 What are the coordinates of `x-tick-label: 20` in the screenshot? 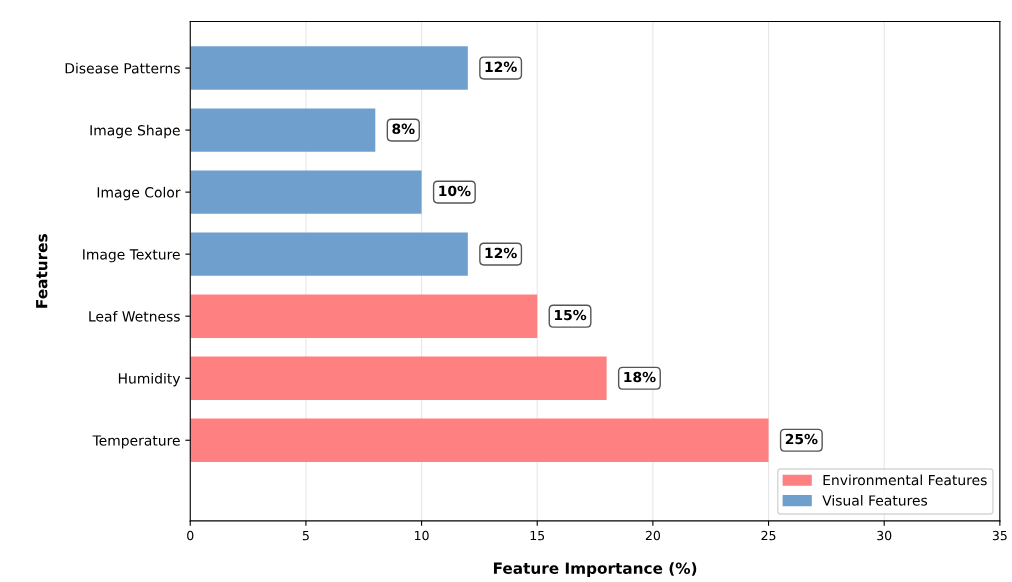 It's located at (653, 535).